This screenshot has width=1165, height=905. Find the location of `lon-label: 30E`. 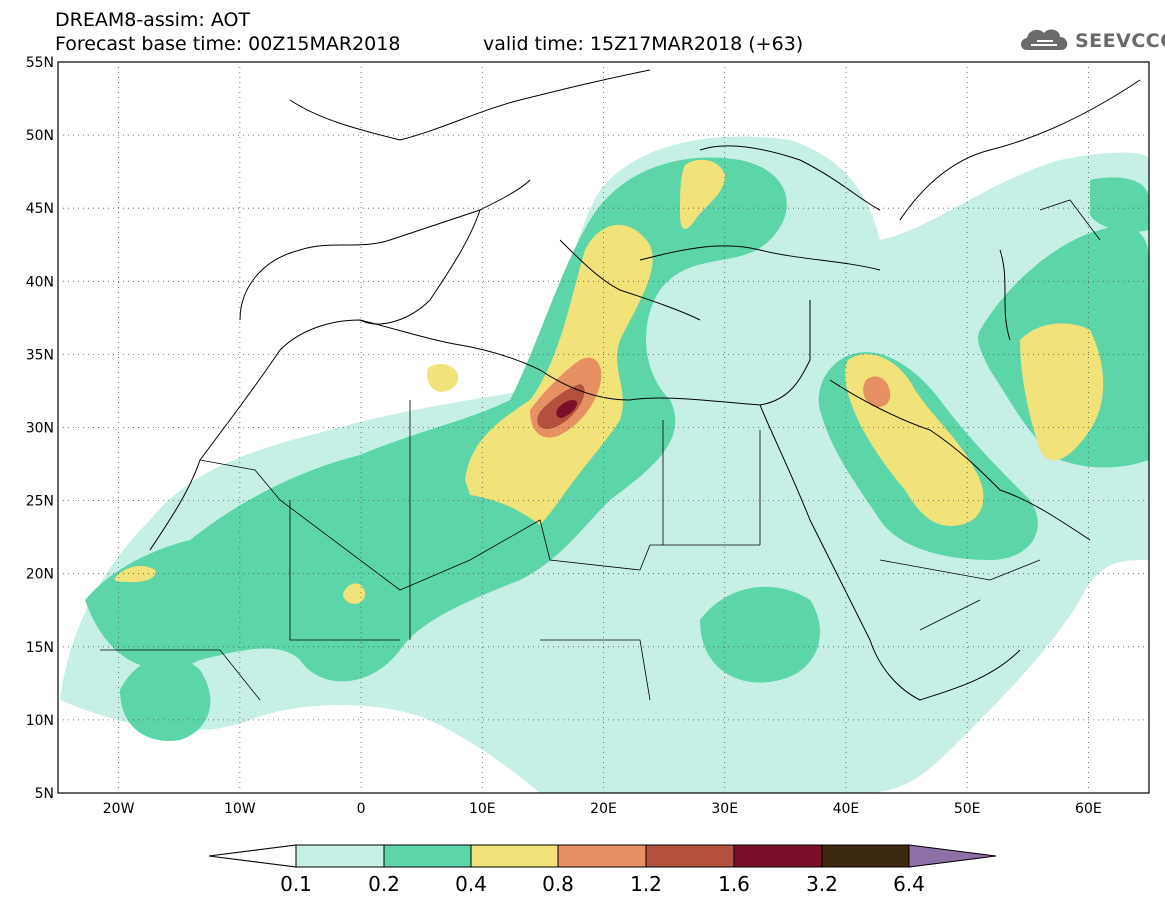

lon-label: 30E is located at coordinates (724, 809).